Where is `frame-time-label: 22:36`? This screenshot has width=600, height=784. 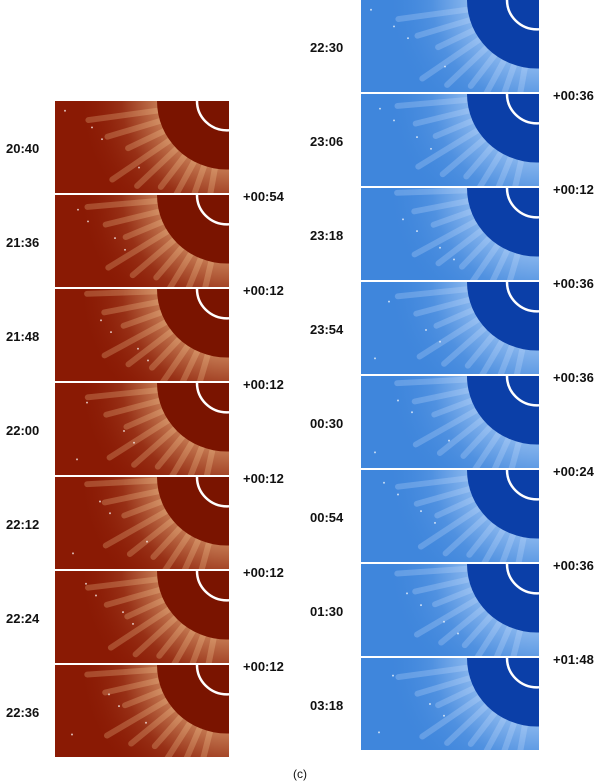
frame-time-label: 22:36 is located at coordinates (23, 712).